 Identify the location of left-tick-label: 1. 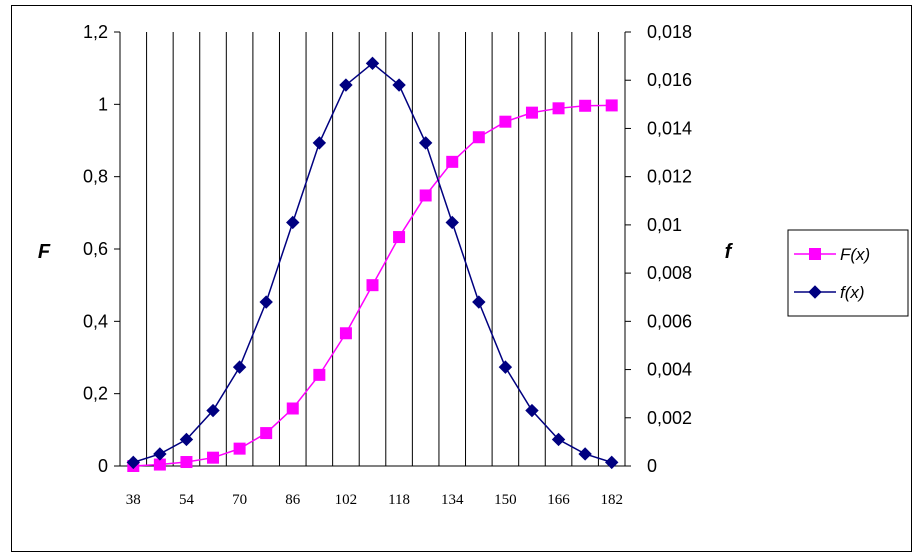
(103, 104).